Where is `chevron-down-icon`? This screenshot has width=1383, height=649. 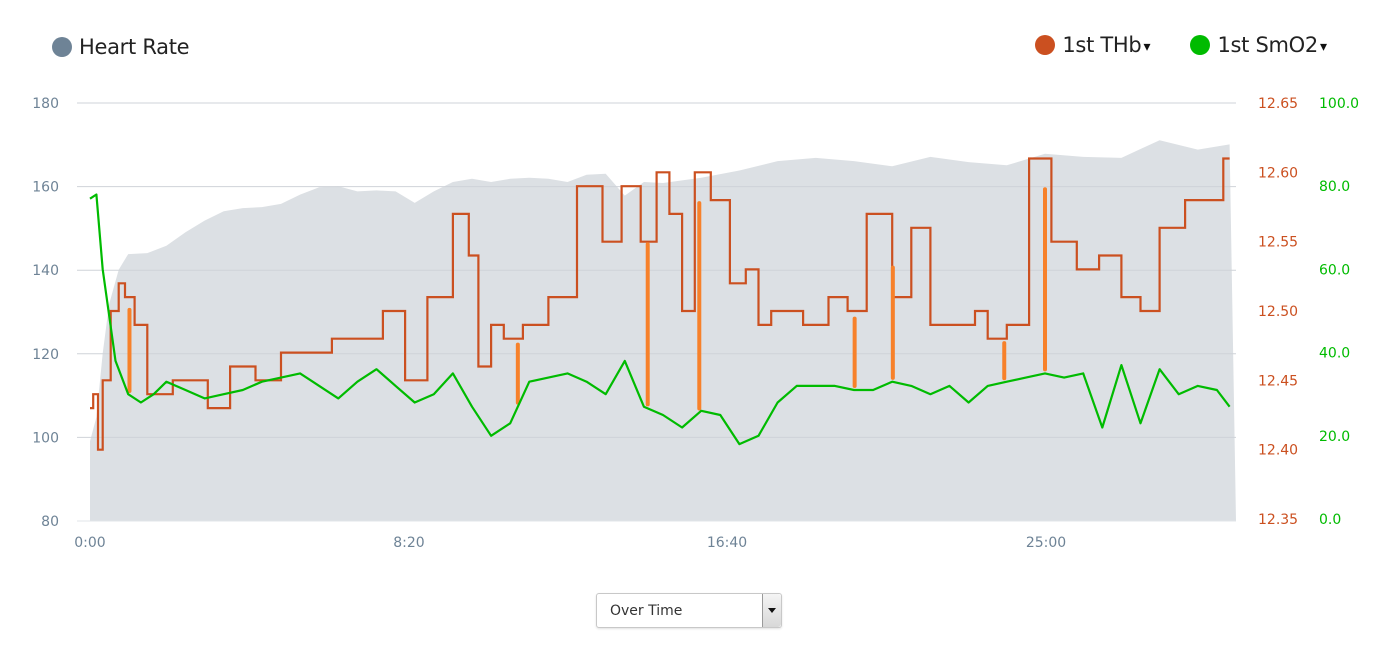 chevron-down-icon is located at coordinates (771, 610).